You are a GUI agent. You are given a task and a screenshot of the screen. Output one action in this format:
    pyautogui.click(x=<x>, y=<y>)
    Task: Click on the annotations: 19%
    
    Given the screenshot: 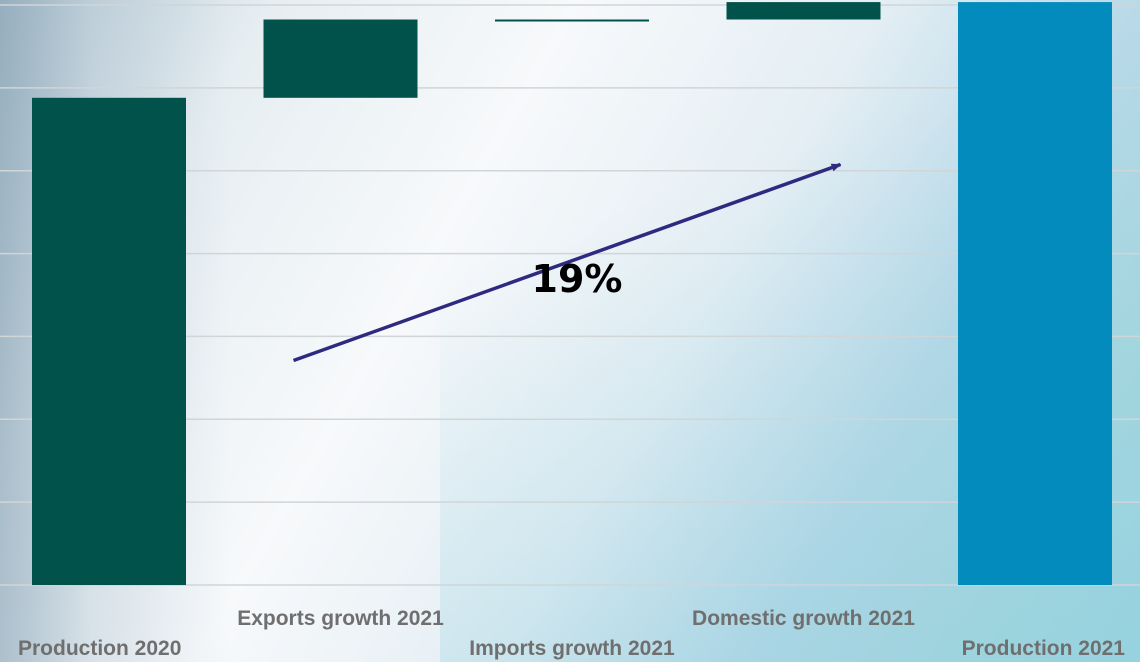 What is the action you would take?
    pyautogui.click(x=567, y=262)
    